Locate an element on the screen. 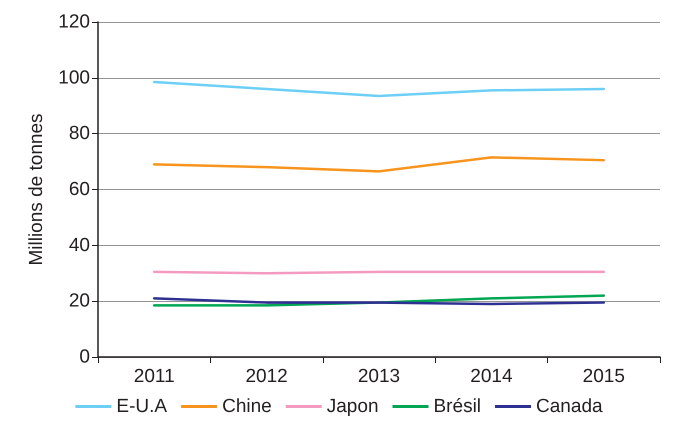 This screenshot has height=421, width=678. y-tick-label: 40 is located at coordinates (79, 245).